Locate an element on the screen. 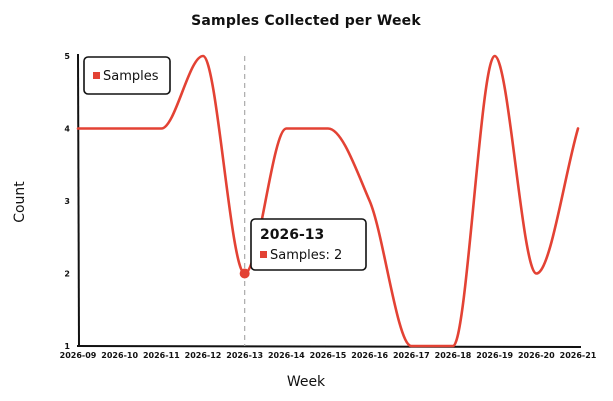 This screenshot has width=613, height=401. active-data-point is located at coordinates (244, 273).